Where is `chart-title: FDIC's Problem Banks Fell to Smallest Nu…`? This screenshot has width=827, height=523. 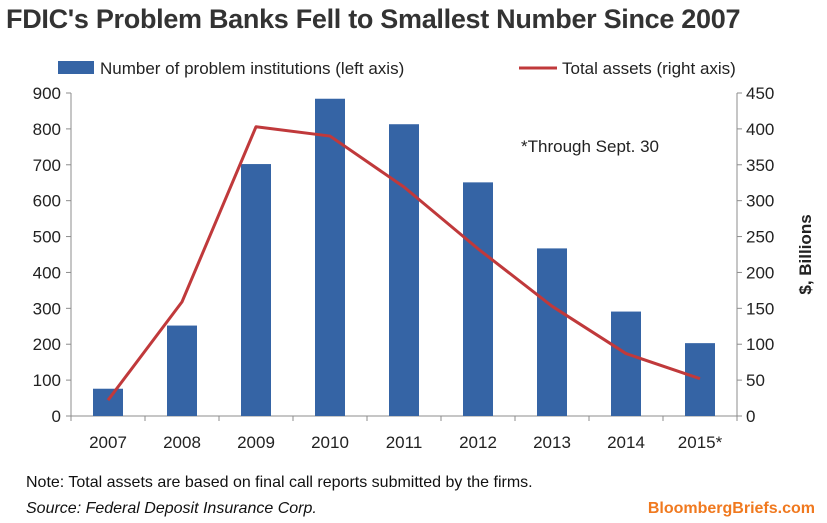
chart-title: FDIC's Problem Banks Fell to Smallest Nu… is located at coordinates (373, 19).